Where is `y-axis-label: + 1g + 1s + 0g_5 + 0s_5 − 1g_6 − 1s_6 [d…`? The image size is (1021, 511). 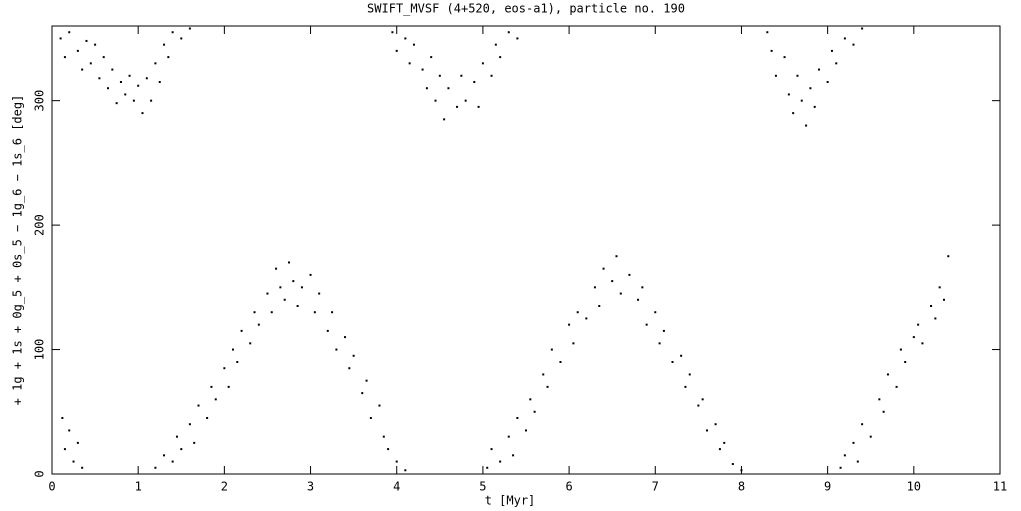 y-axis-label: + 1g + 1s + 0g_5 + 0s_5 − 1g_6 − 1s_6 [d… is located at coordinates (18, 250).